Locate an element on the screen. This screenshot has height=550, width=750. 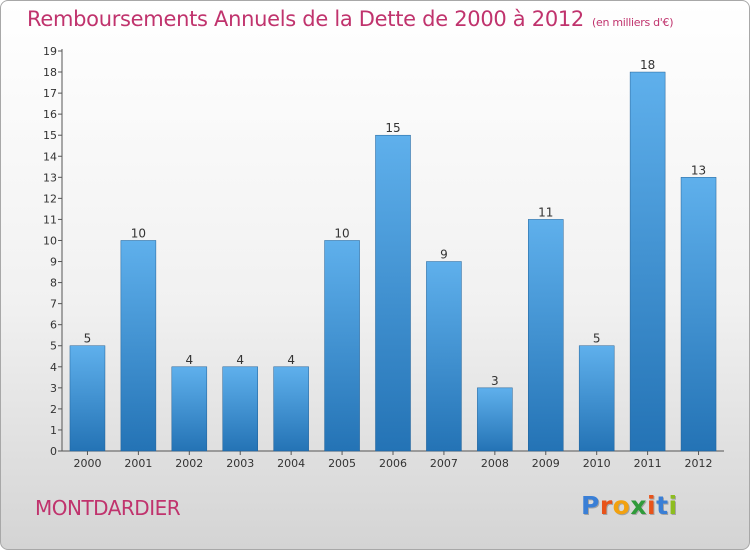
y-tick-label: 19 is located at coordinates (50, 51).